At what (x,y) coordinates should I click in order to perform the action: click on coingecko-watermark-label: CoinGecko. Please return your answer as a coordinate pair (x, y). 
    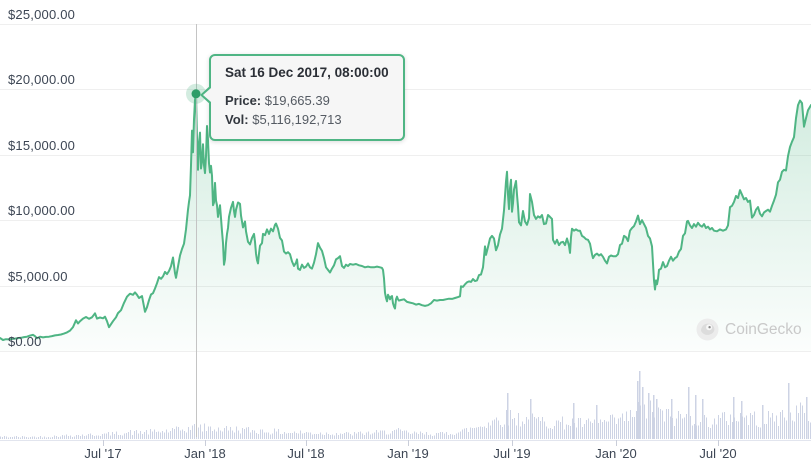
    Looking at the image, I should click on (763, 329).